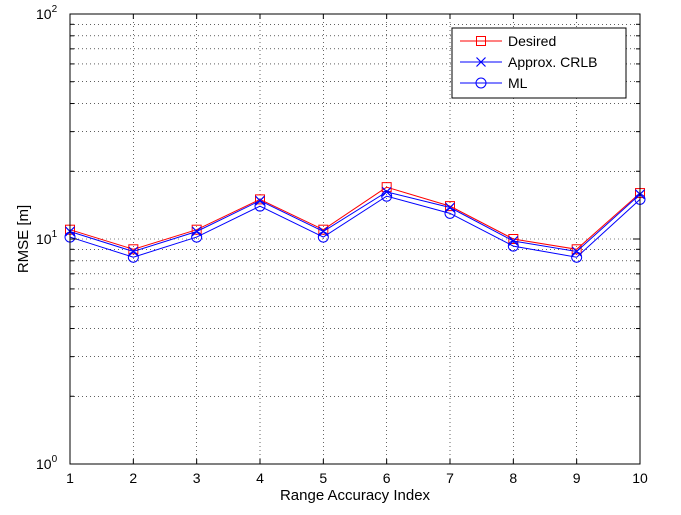 This screenshot has width=681, height=515. What do you see at coordinates (513, 478) in the screenshot?
I see `x-tick-label: 8` at bounding box center [513, 478].